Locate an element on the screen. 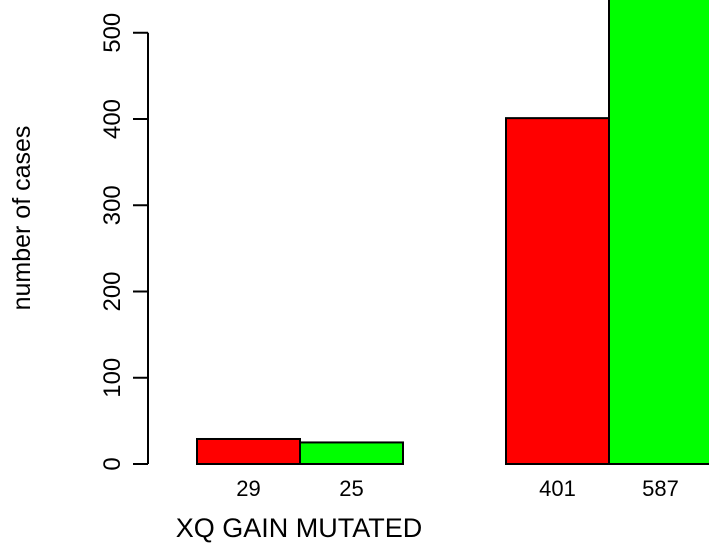  bar-labels: 29 25 401 587 is located at coordinates (457, 488).